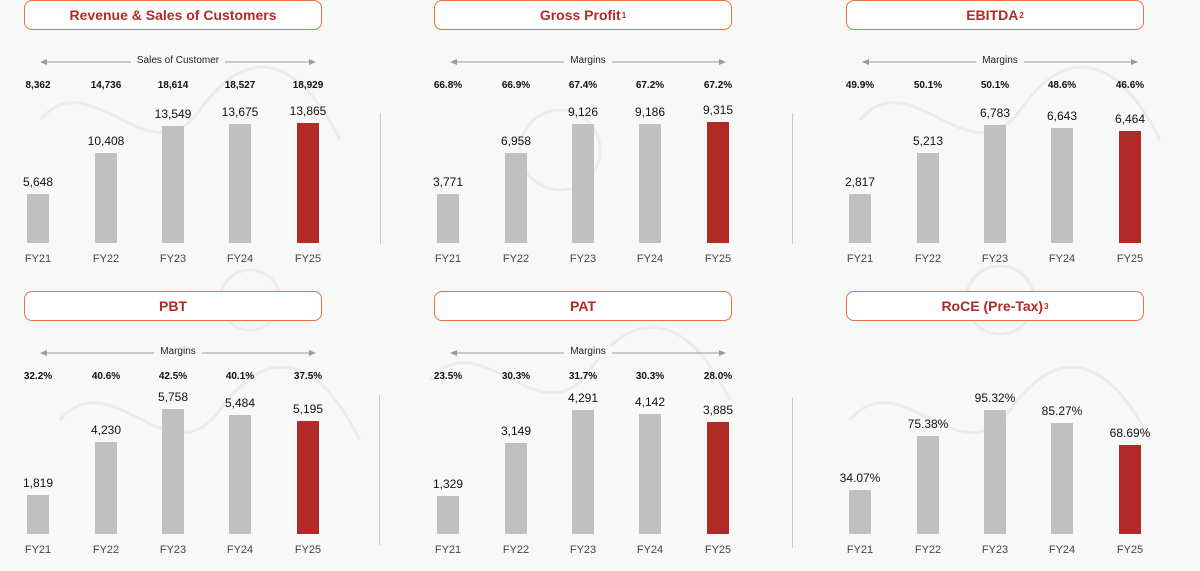 This screenshot has width=1200, height=571. Describe the element at coordinates (308, 85) in the screenshot. I see `margin-value: 18,929` at that location.